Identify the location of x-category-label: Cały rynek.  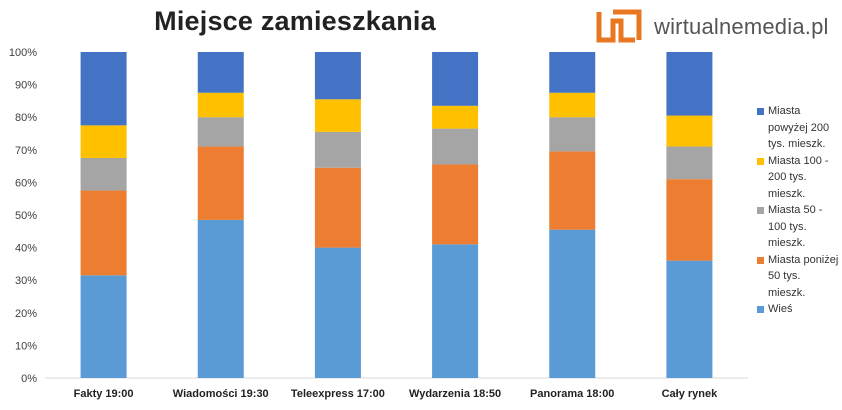
(690, 394).